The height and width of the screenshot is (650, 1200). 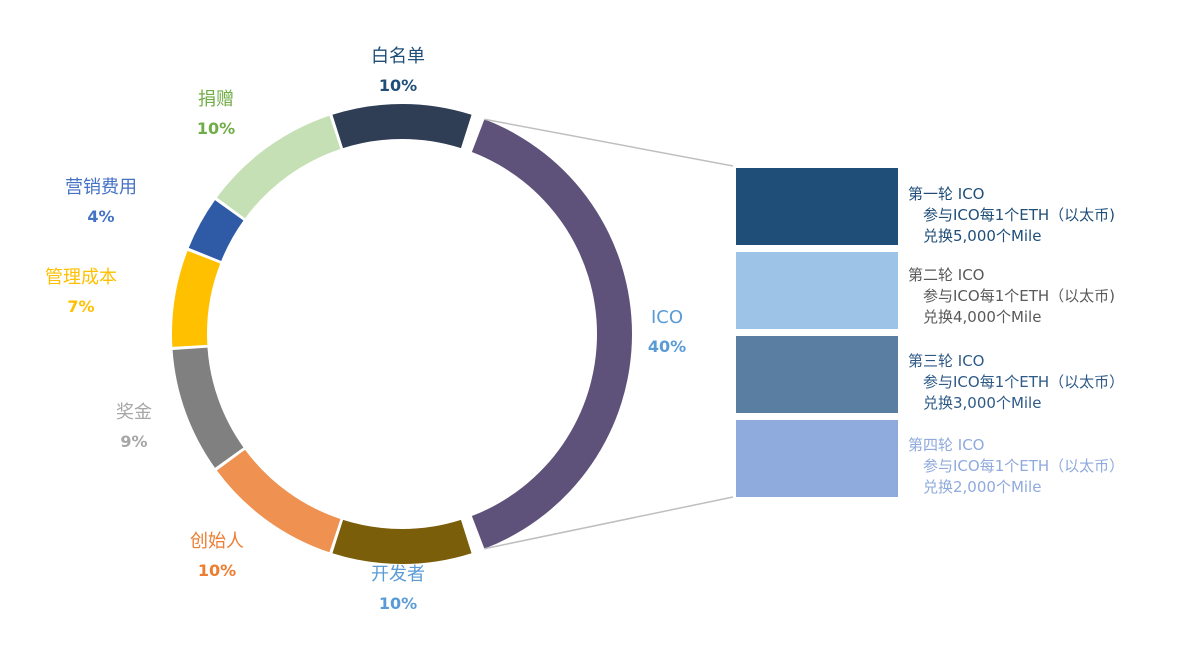 What do you see at coordinates (81, 277) in the screenshot?
I see `slice-6-label: 管理成本` at bounding box center [81, 277].